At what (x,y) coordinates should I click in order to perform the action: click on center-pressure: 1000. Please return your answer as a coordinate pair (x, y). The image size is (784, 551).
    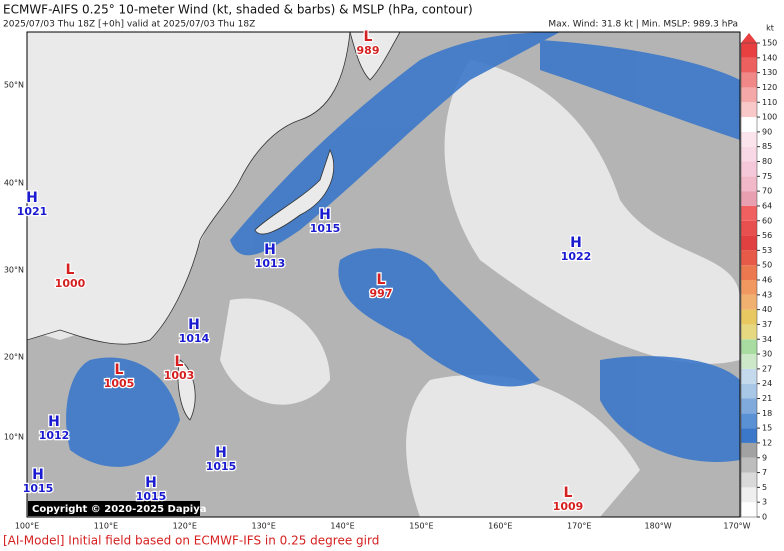
    Looking at the image, I should click on (70, 283).